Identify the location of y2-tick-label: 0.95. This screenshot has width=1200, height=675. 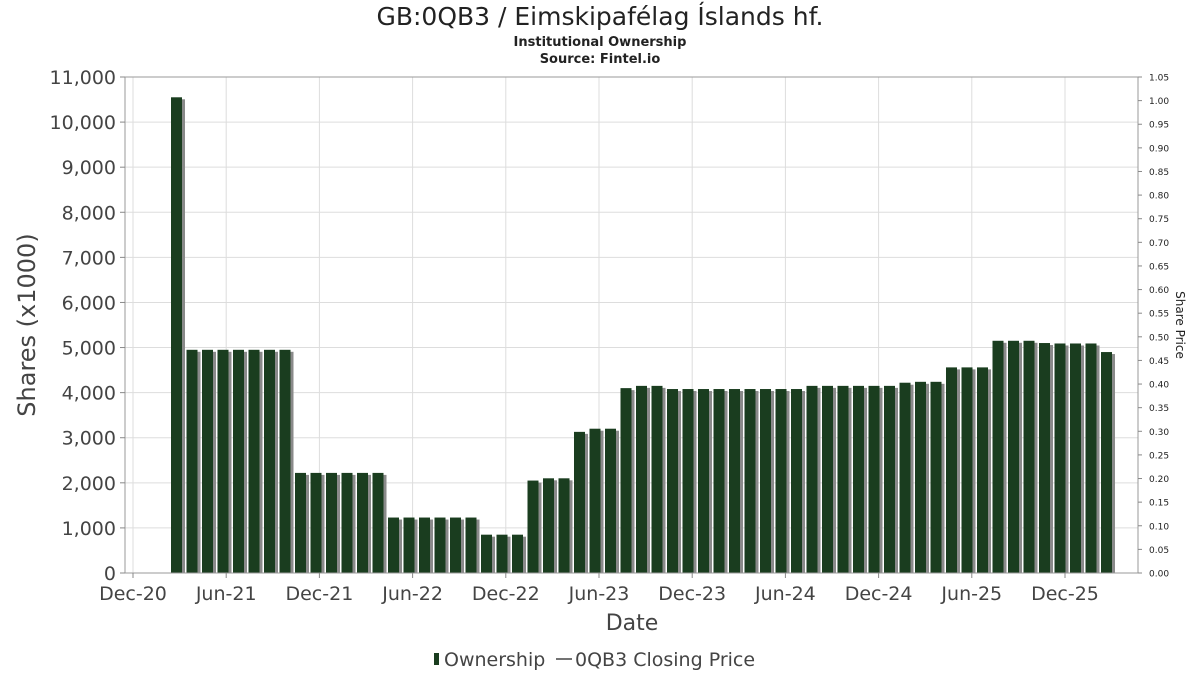
(1159, 126).